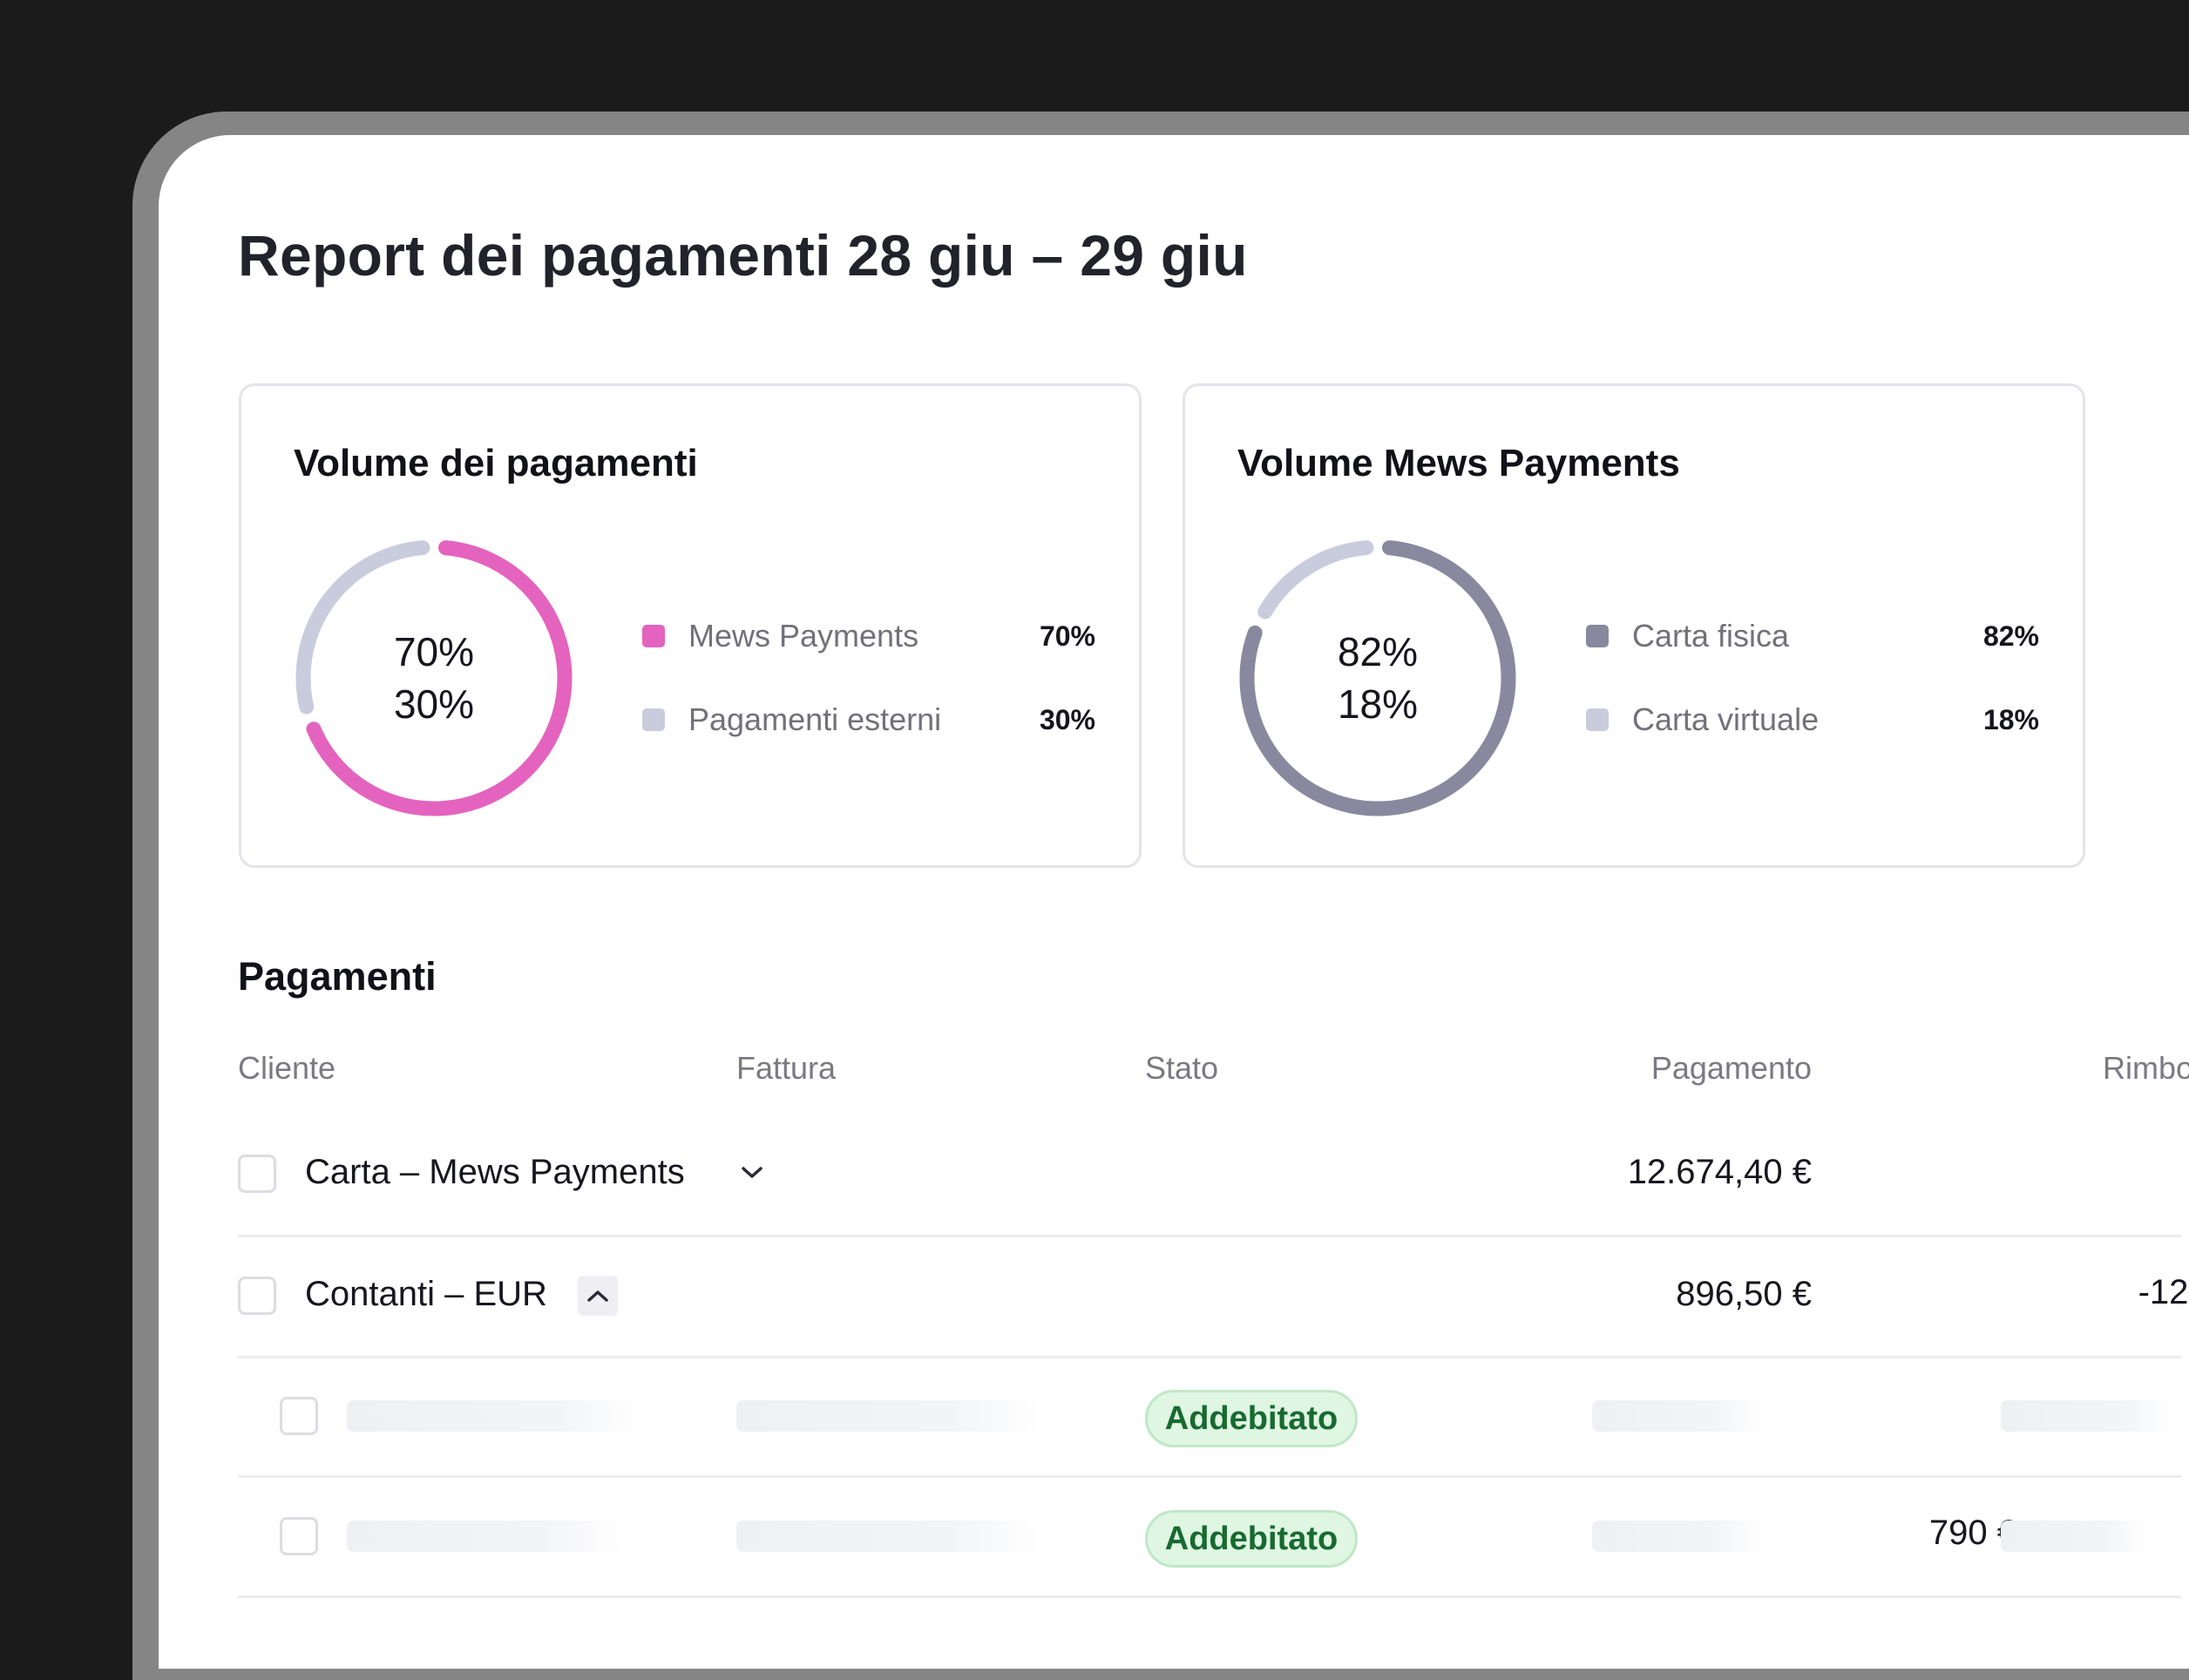 The image size is (2189, 1680). Describe the element at coordinates (1182, 1068) in the screenshot. I see `column-header-stato: Stato` at that location.